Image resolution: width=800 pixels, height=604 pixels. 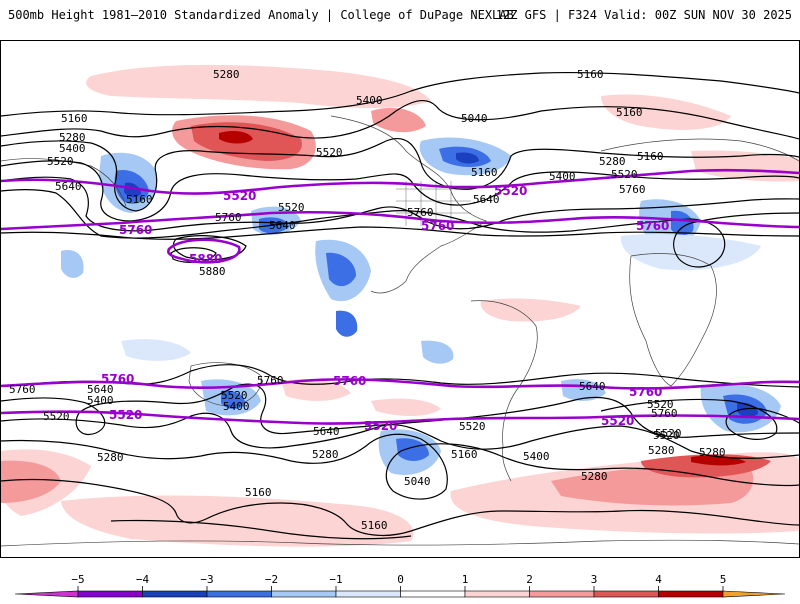 I want to click on colorbar-tick-label: 5, so click(x=723, y=579).